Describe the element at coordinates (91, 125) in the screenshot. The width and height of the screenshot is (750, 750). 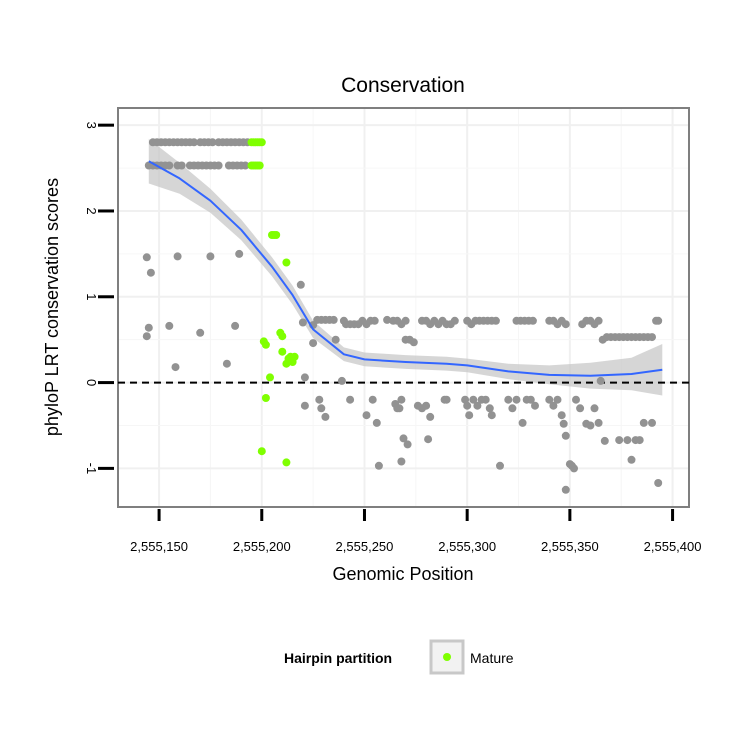
I see `y-tick-label: 3` at that location.